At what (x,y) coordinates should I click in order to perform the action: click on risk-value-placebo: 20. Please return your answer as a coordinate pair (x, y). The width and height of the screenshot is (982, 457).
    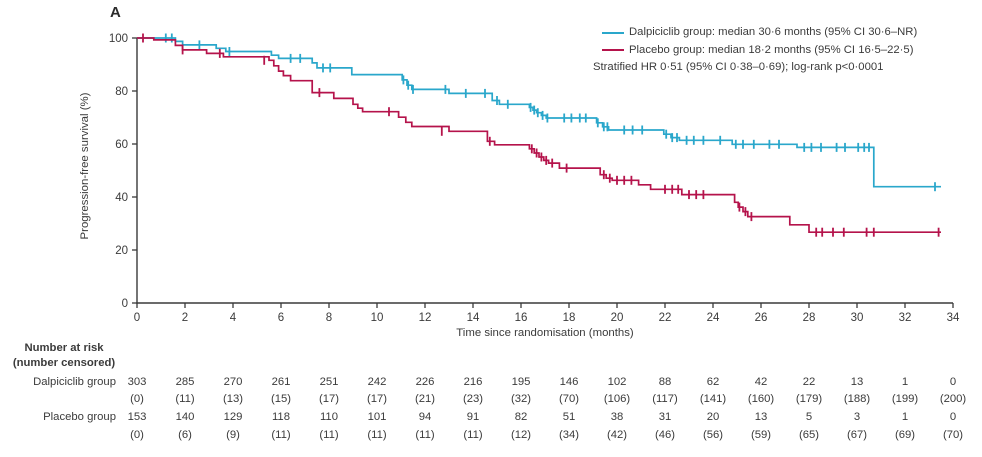
    Looking at the image, I should click on (713, 417).